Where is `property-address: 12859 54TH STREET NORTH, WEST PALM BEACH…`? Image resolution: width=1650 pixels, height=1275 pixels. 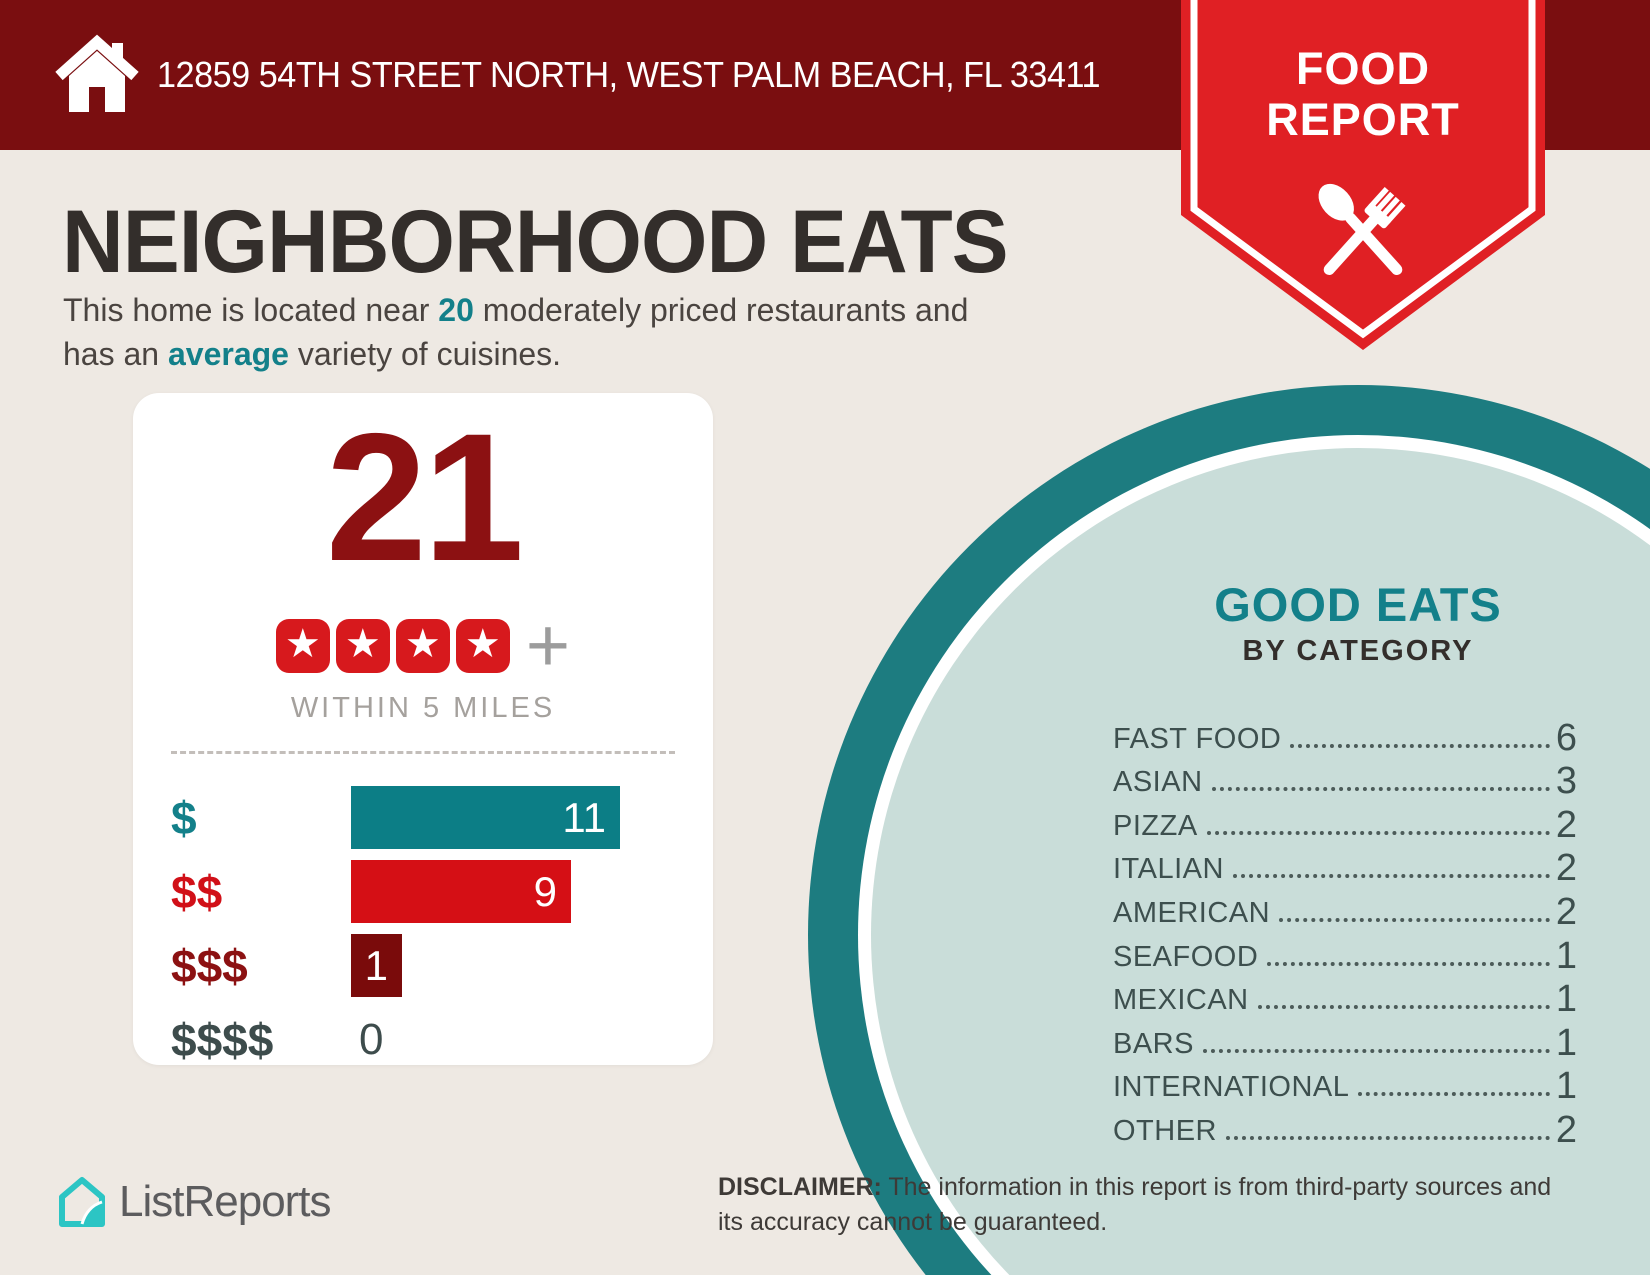
property-address: 12859 54TH STREET NORTH, WEST PALM BEACH… is located at coordinates (629, 74).